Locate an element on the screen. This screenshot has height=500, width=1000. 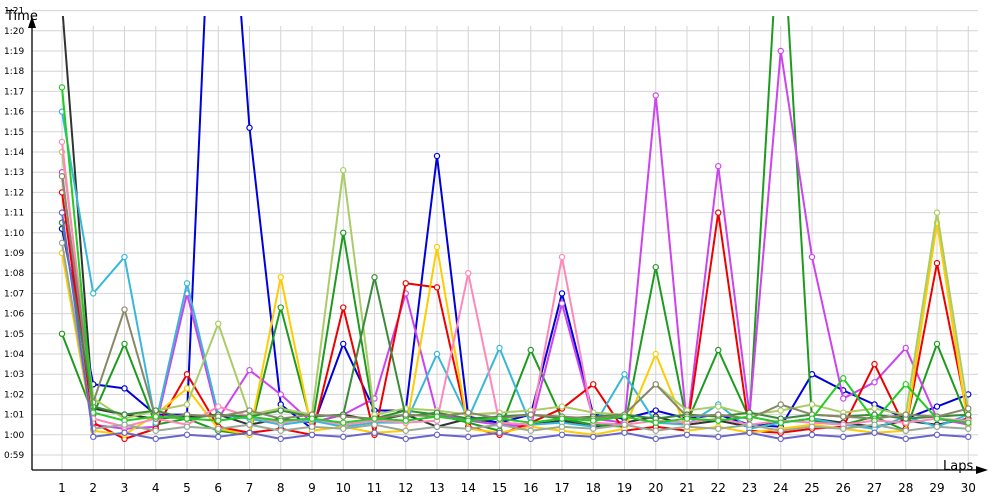
x-tick-label: 3 is located at coordinates (125, 488).